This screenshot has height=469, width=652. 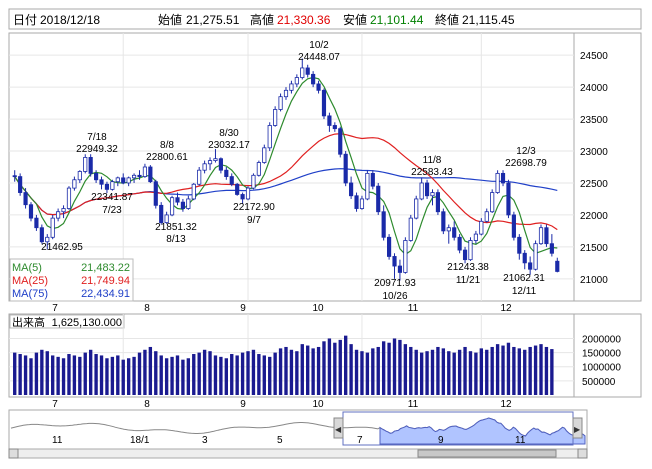 I want to click on ma25-legend-label: MA(25), so click(x=30, y=281).